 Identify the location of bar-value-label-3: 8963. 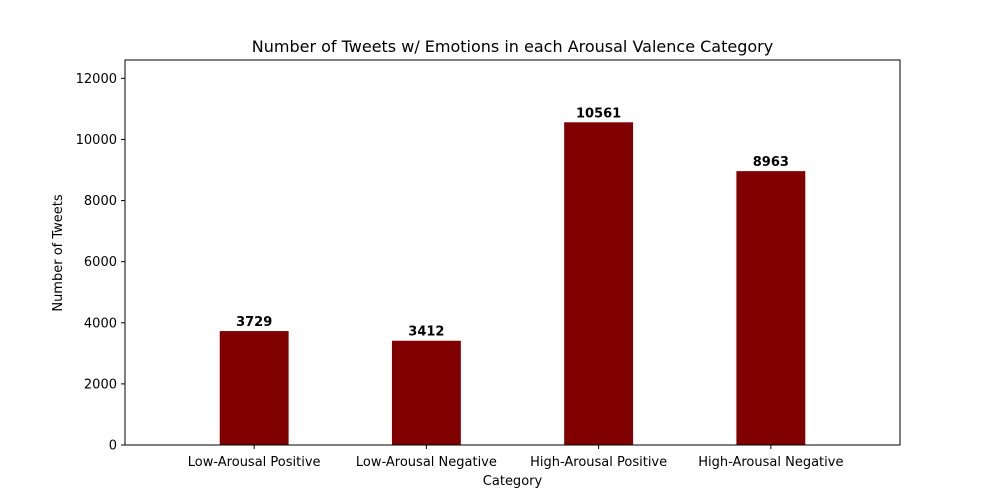
(771, 162).